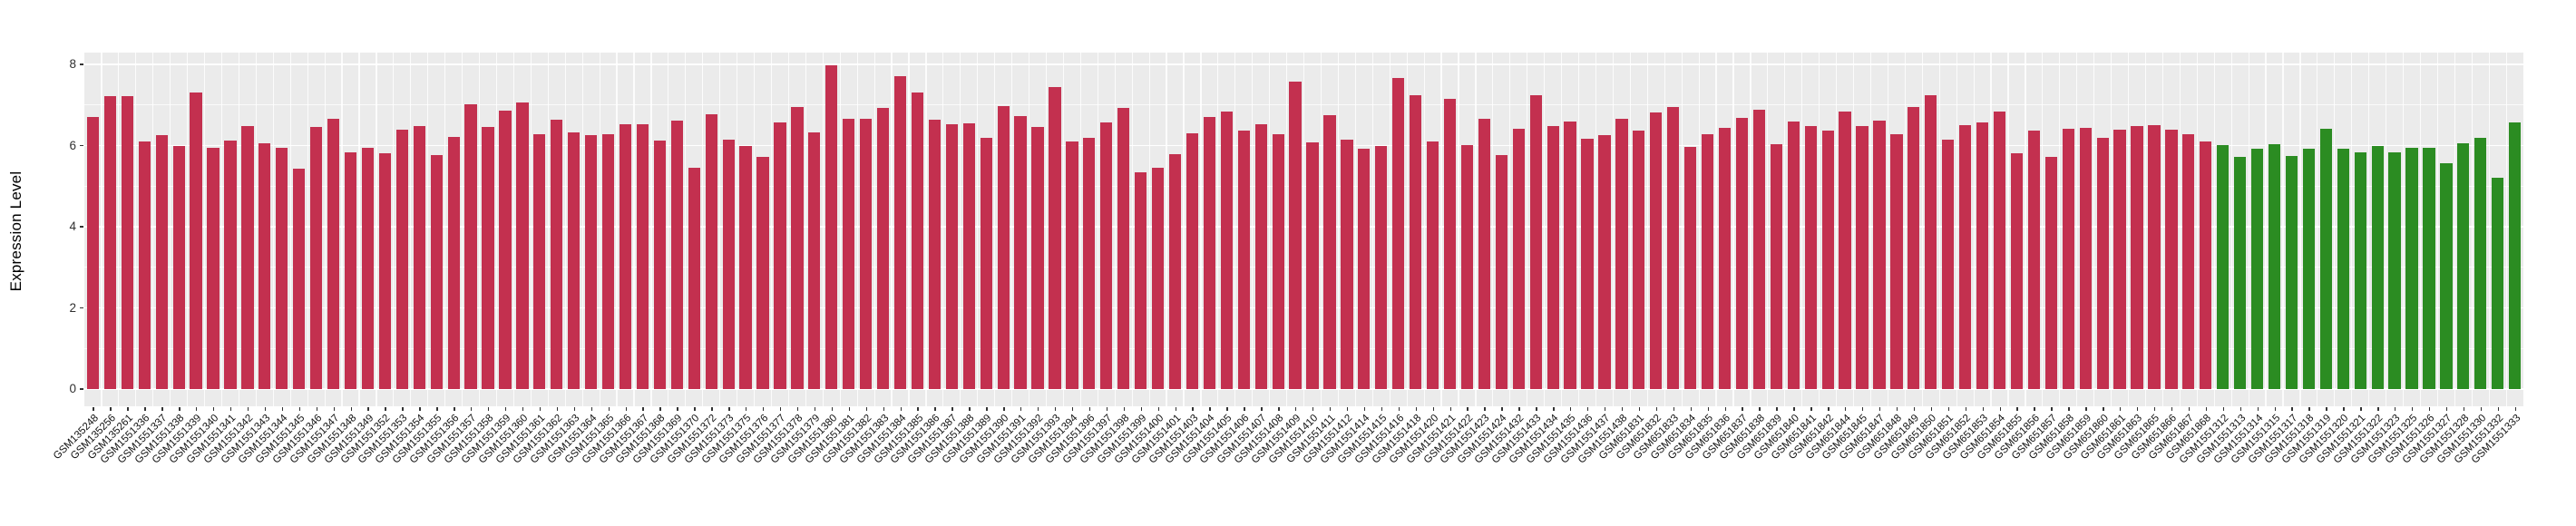  I want to click on bar-cell: GSM1551424, so click(1483, 260).